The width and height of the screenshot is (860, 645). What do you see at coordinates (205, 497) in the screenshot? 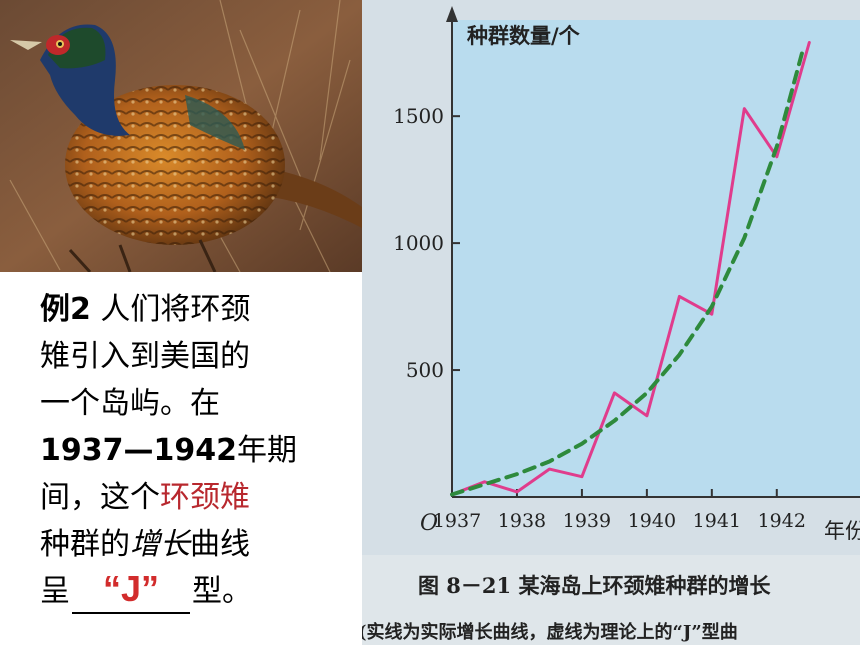
I see `highlighted-species-name: 环颈雉` at bounding box center [205, 497].